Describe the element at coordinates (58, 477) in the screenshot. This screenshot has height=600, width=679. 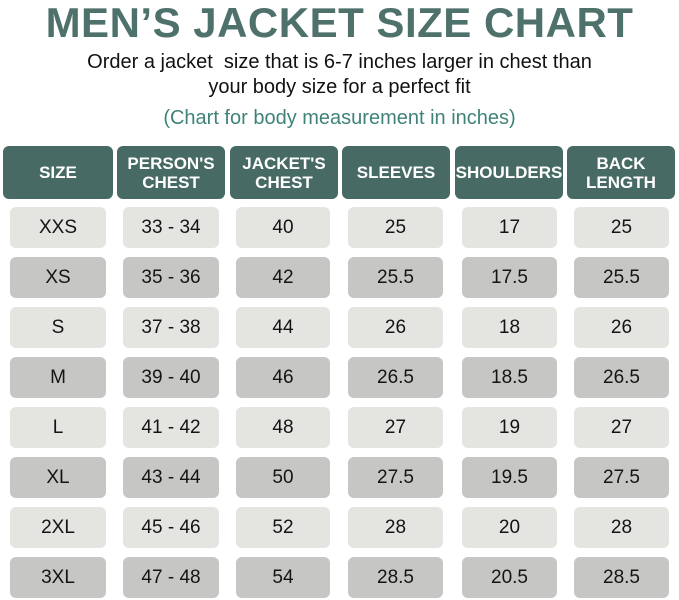
I see `table-cell: XL` at that location.